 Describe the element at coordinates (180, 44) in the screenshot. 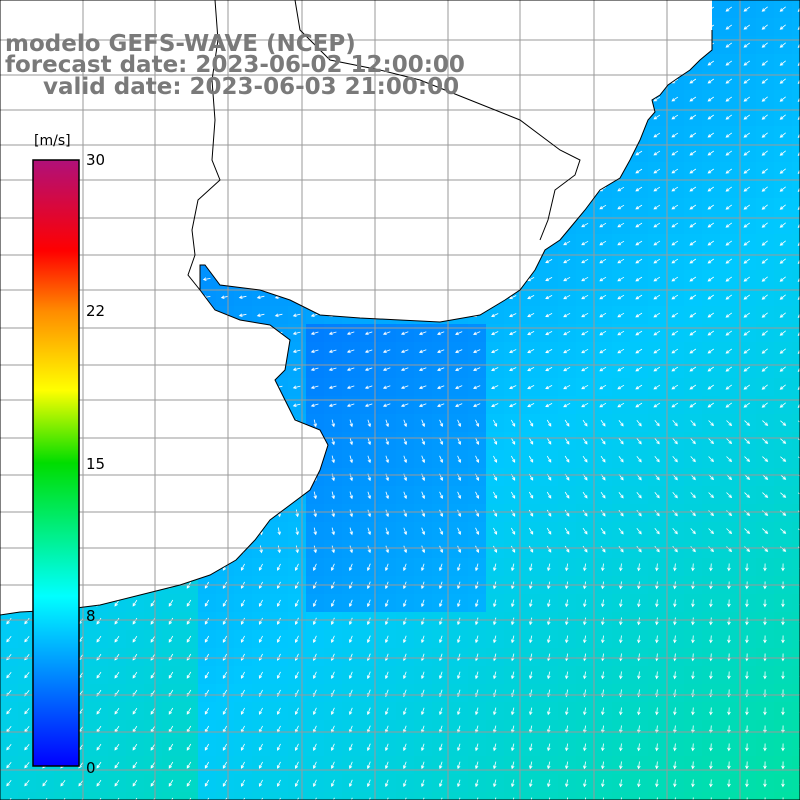

I see `title-model: modelo GEFS-WAVE (NCEP)` at that location.